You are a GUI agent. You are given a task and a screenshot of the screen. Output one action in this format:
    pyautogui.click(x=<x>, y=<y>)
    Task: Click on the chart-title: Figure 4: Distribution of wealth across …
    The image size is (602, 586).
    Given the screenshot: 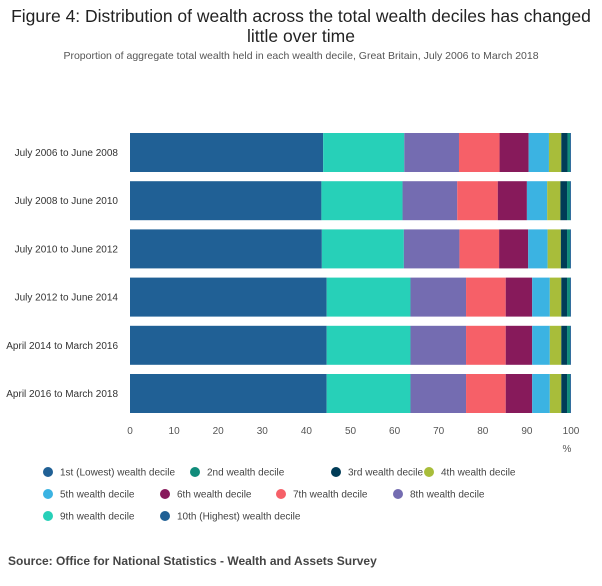 What is the action you would take?
    pyautogui.click(x=301, y=26)
    